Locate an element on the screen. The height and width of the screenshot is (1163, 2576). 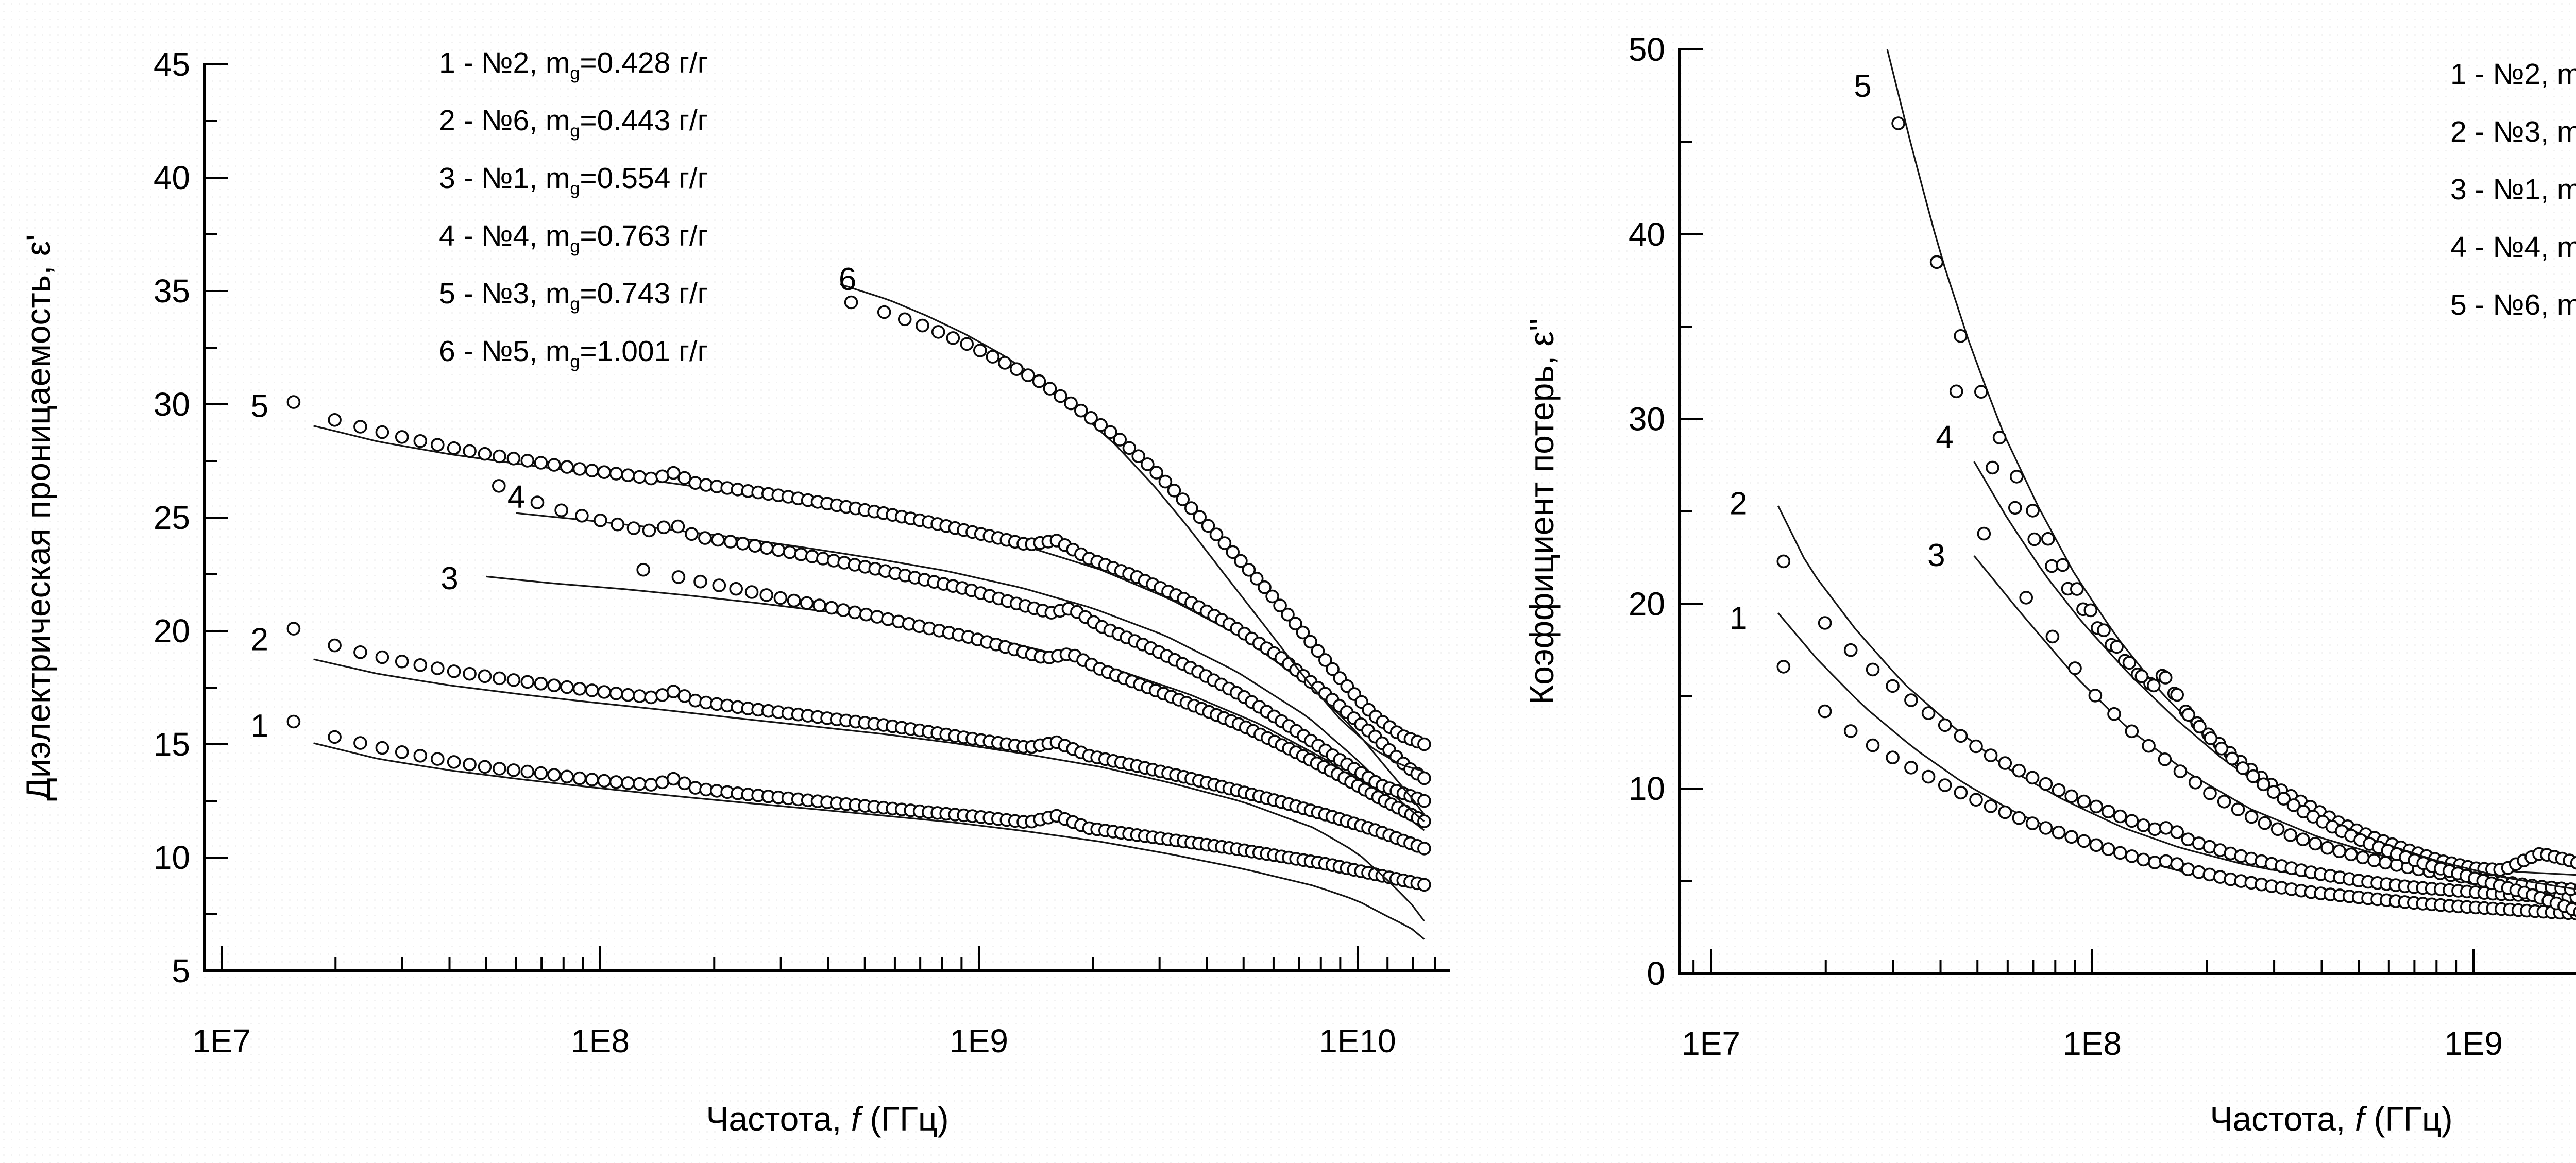
y-tick-label: 50 is located at coordinates (1647, 49).